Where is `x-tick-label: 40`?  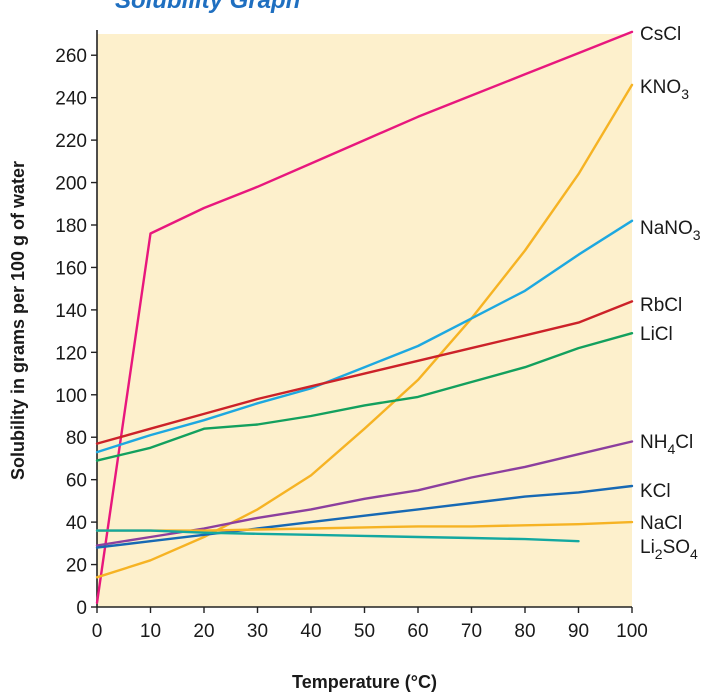 x-tick-label: 40 is located at coordinates (310, 631).